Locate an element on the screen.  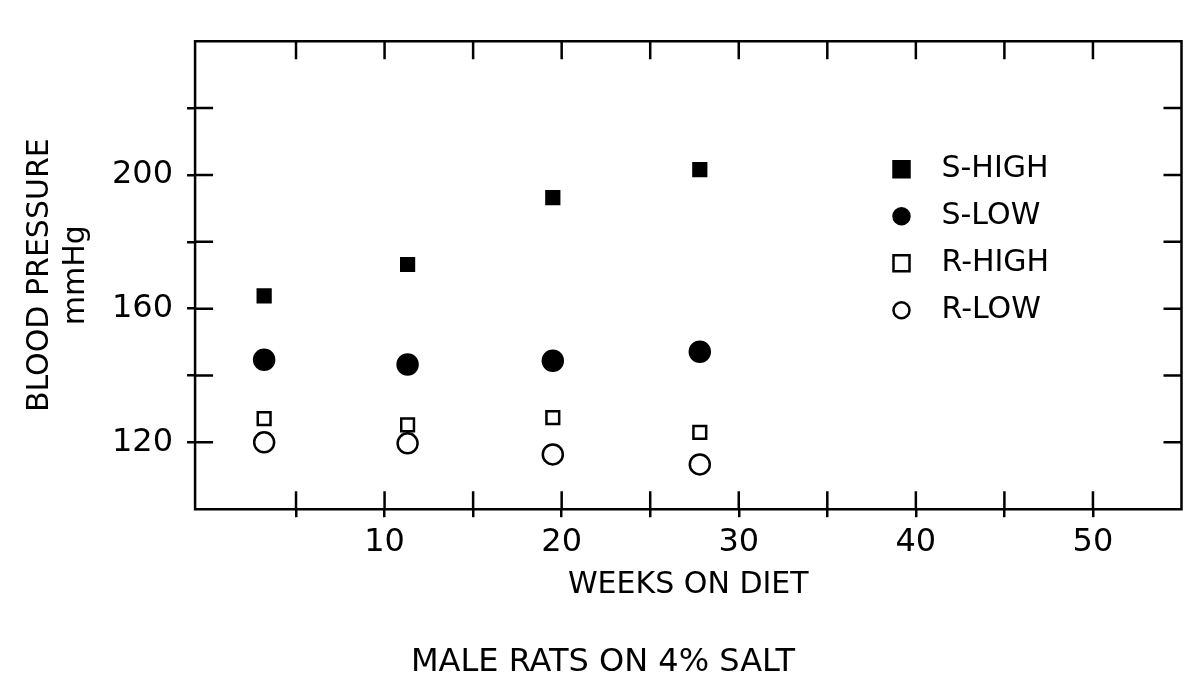
x-tick-label: 30 is located at coordinates (739, 539).